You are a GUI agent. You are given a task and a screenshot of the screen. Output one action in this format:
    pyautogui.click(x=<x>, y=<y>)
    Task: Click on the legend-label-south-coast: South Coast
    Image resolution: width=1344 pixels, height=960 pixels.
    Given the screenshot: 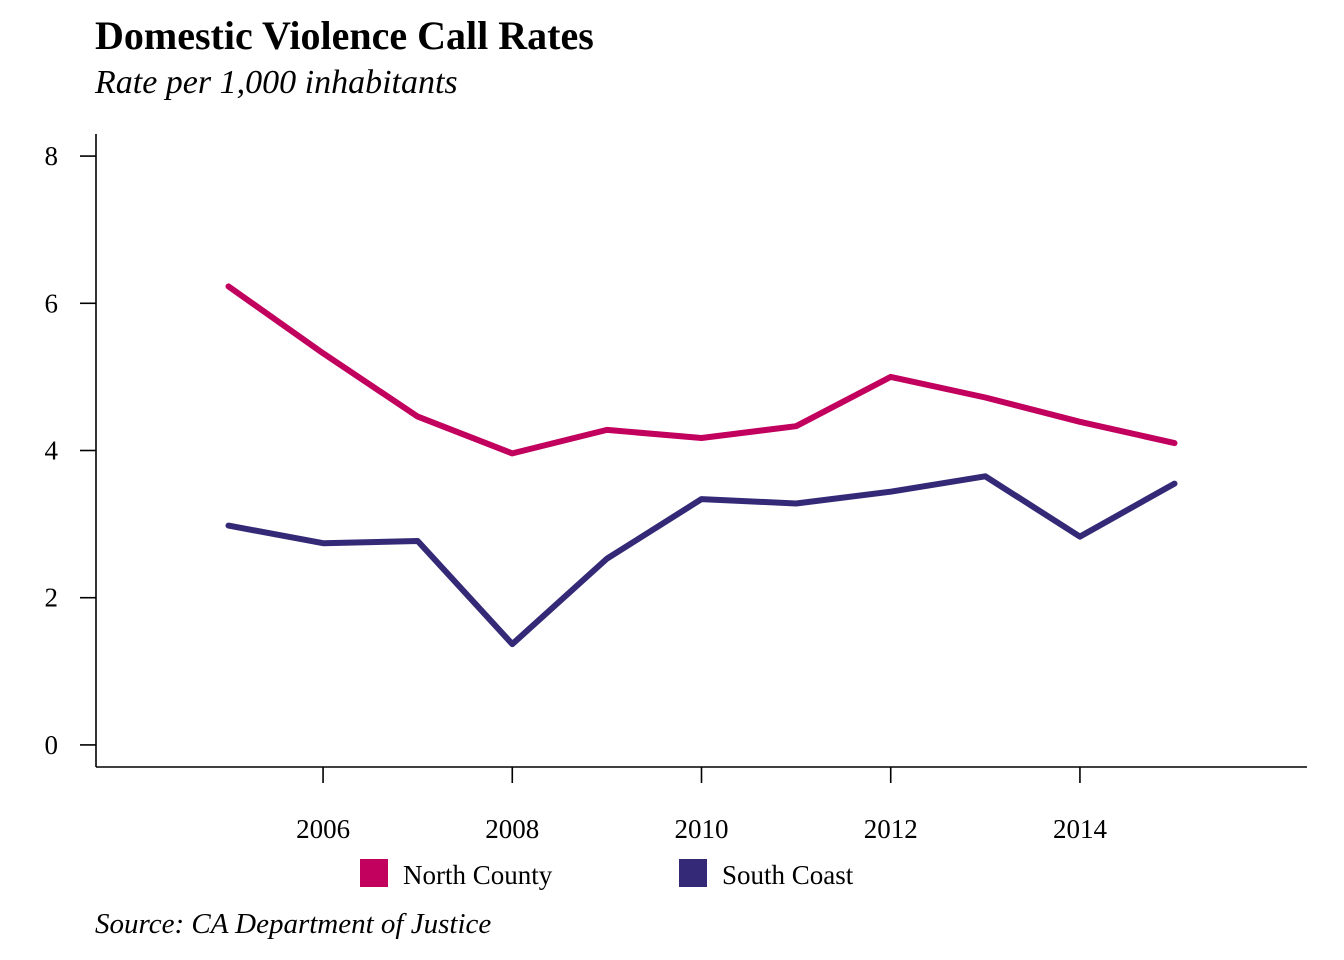 What is the action you would take?
    pyautogui.click(x=788, y=875)
    